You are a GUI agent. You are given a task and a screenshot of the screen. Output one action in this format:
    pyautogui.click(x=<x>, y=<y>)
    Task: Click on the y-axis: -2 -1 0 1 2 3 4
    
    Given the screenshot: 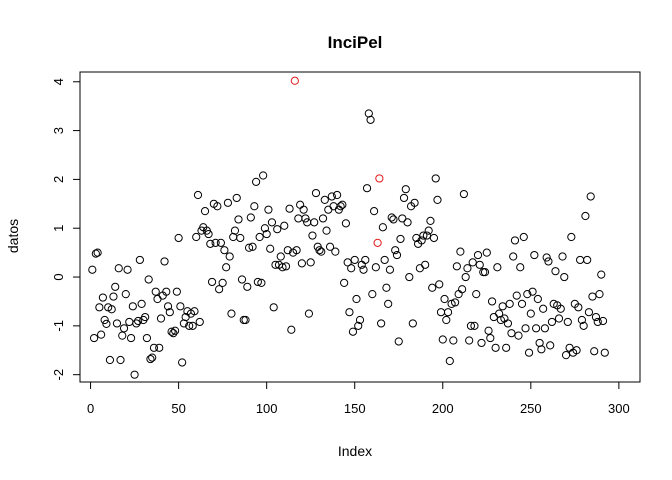 What is the action you would take?
    pyautogui.click(x=66, y=229)
    